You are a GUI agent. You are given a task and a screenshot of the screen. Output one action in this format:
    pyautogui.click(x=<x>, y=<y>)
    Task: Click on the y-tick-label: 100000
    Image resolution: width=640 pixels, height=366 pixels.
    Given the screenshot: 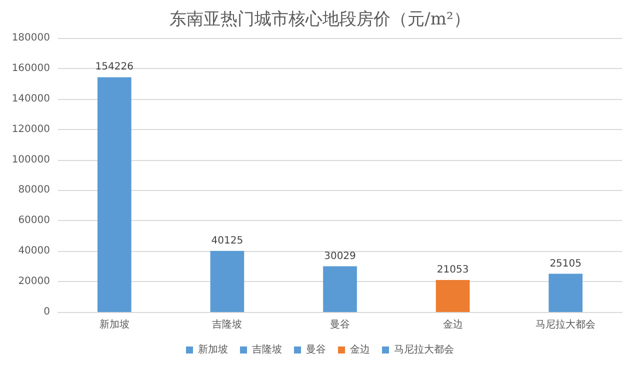 What is the action you would take?
    pyautogui.click(x=31, y=160)
    